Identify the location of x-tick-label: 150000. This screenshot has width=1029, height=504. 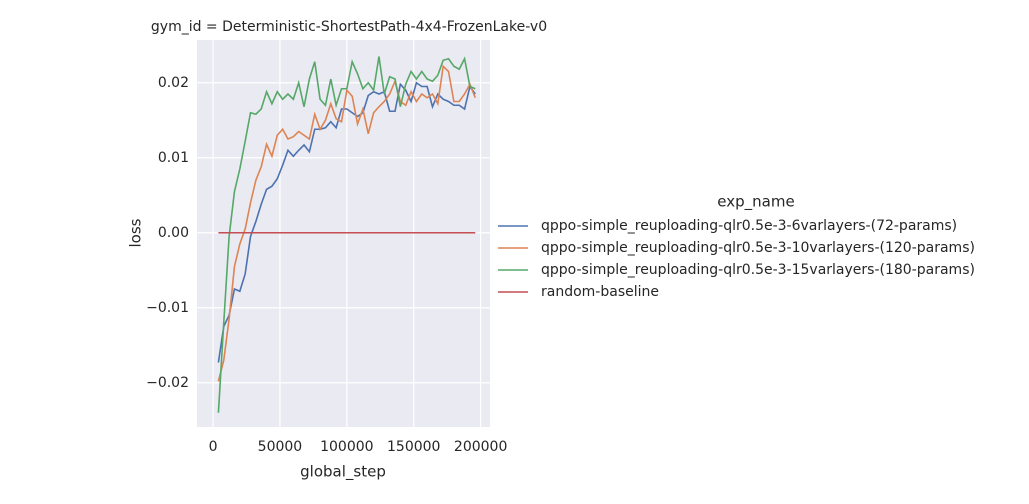
(413, 447).